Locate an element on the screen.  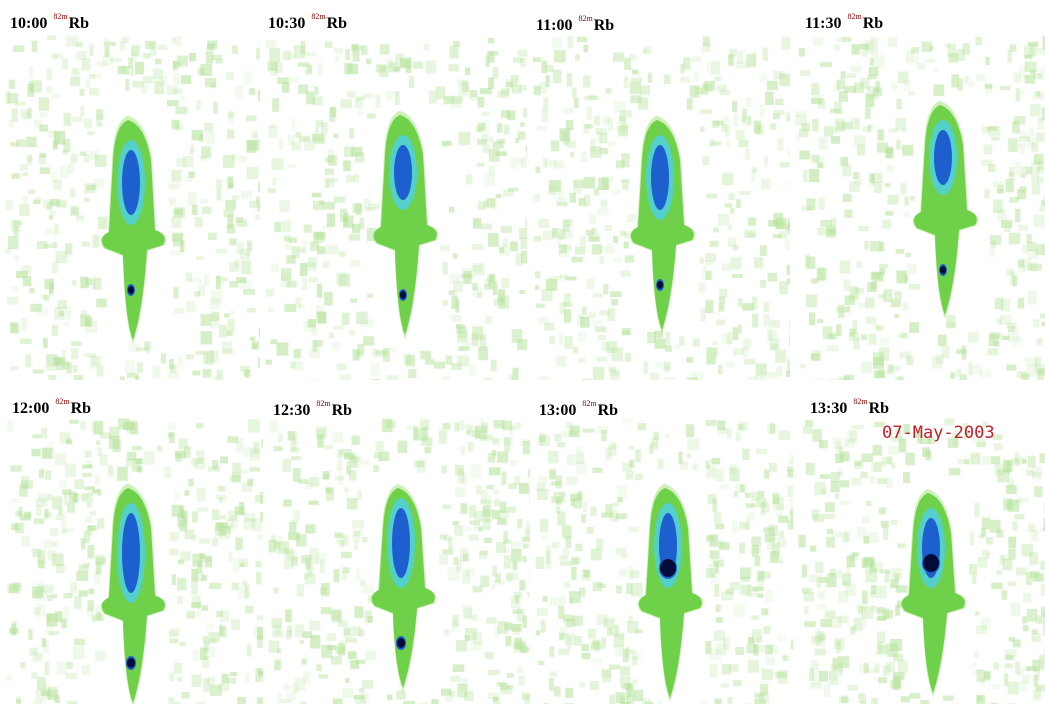
panel-label-6: 12:30 82mRb is located at coordinates (312, 409).